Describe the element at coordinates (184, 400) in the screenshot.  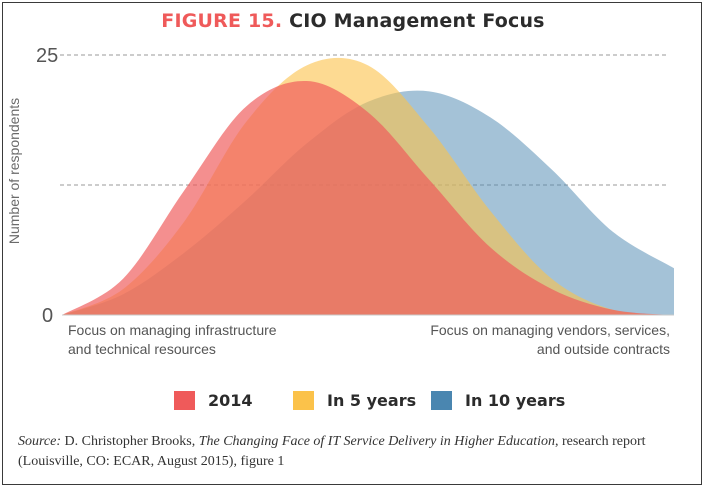
I see `legend-swatch-2014` at that location.